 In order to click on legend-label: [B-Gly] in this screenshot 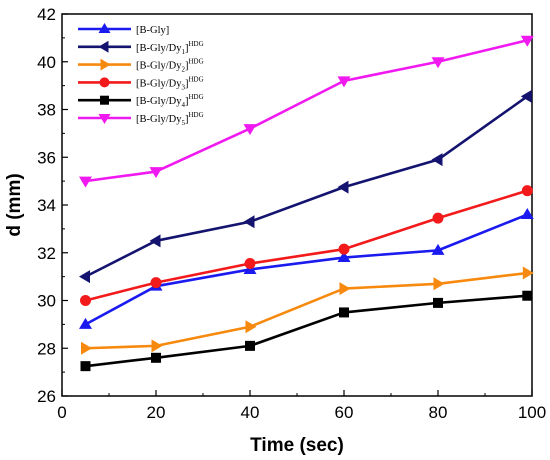, I will do `click(152, 30)`.